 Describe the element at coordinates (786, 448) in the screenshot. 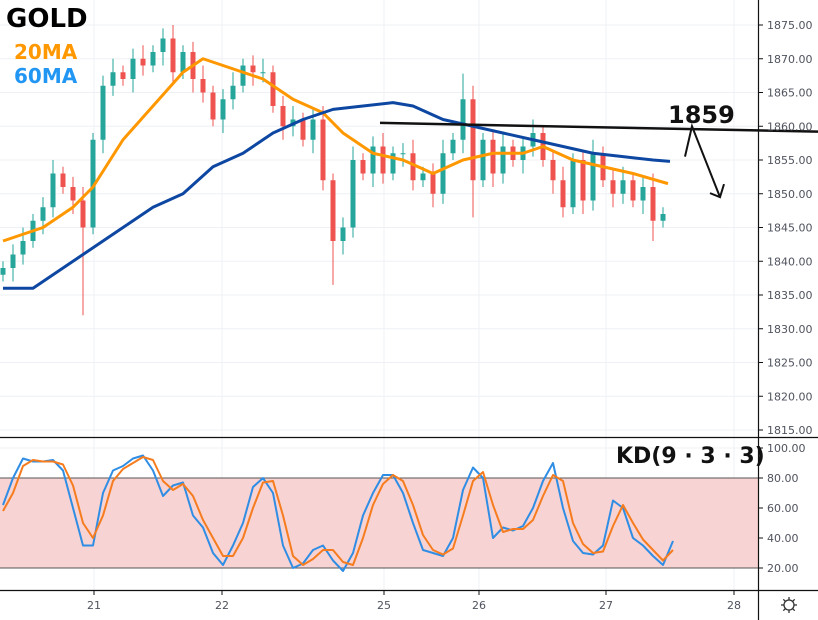

I see `kd-y-tick-label: 100.00` at that location.